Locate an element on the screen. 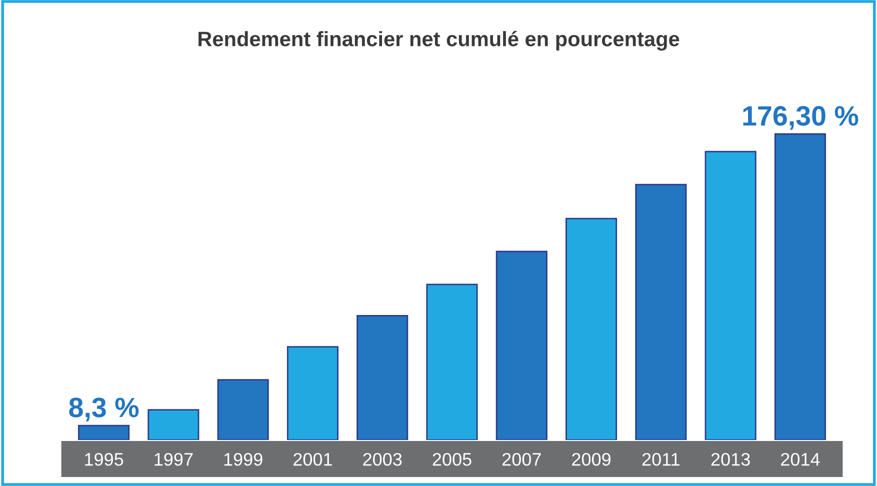 This screenshot has width=877, height=486. x-tick-label: 2014 is located at coordinates (800, 459).